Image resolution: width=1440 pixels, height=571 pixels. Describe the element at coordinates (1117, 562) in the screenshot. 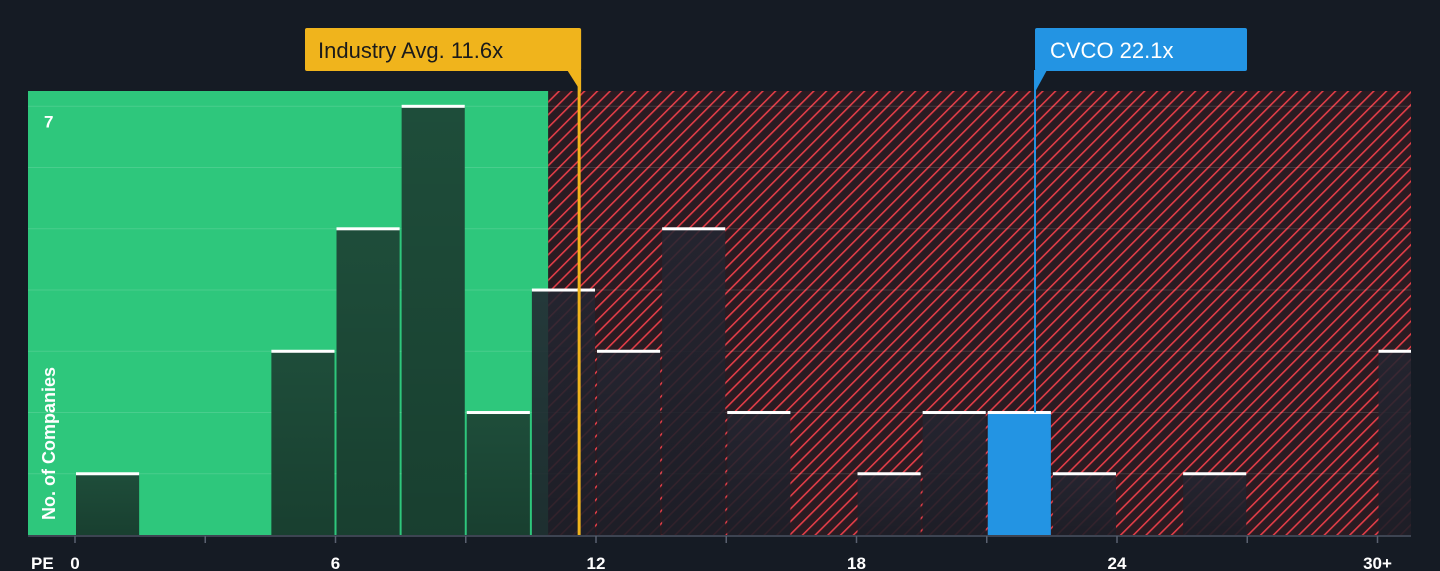

I see `x-tick-label: 24` at that location.